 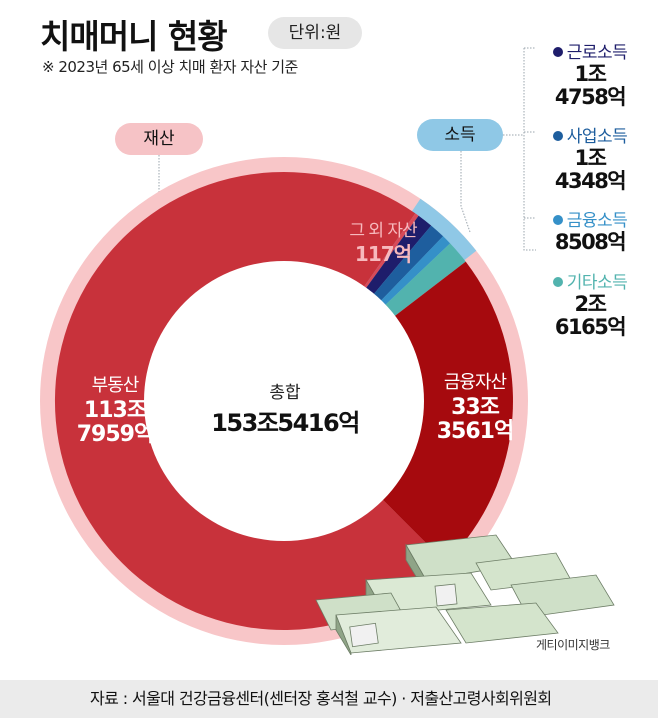 I want to click on real-estate-label: 부동산 113조 7959억, so click(x=115, y=411).